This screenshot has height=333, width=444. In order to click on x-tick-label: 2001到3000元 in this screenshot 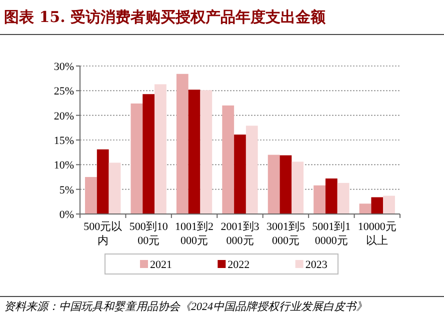, I will do `click(240, 234)`.